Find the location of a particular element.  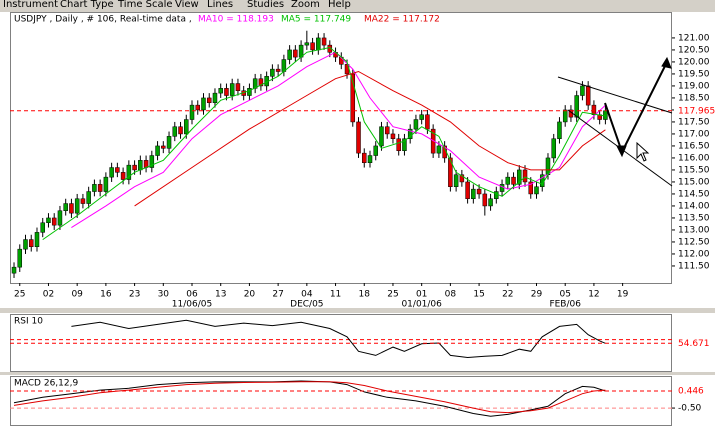

y-tick-label: 119.50 is located at coordinates (694, 74).